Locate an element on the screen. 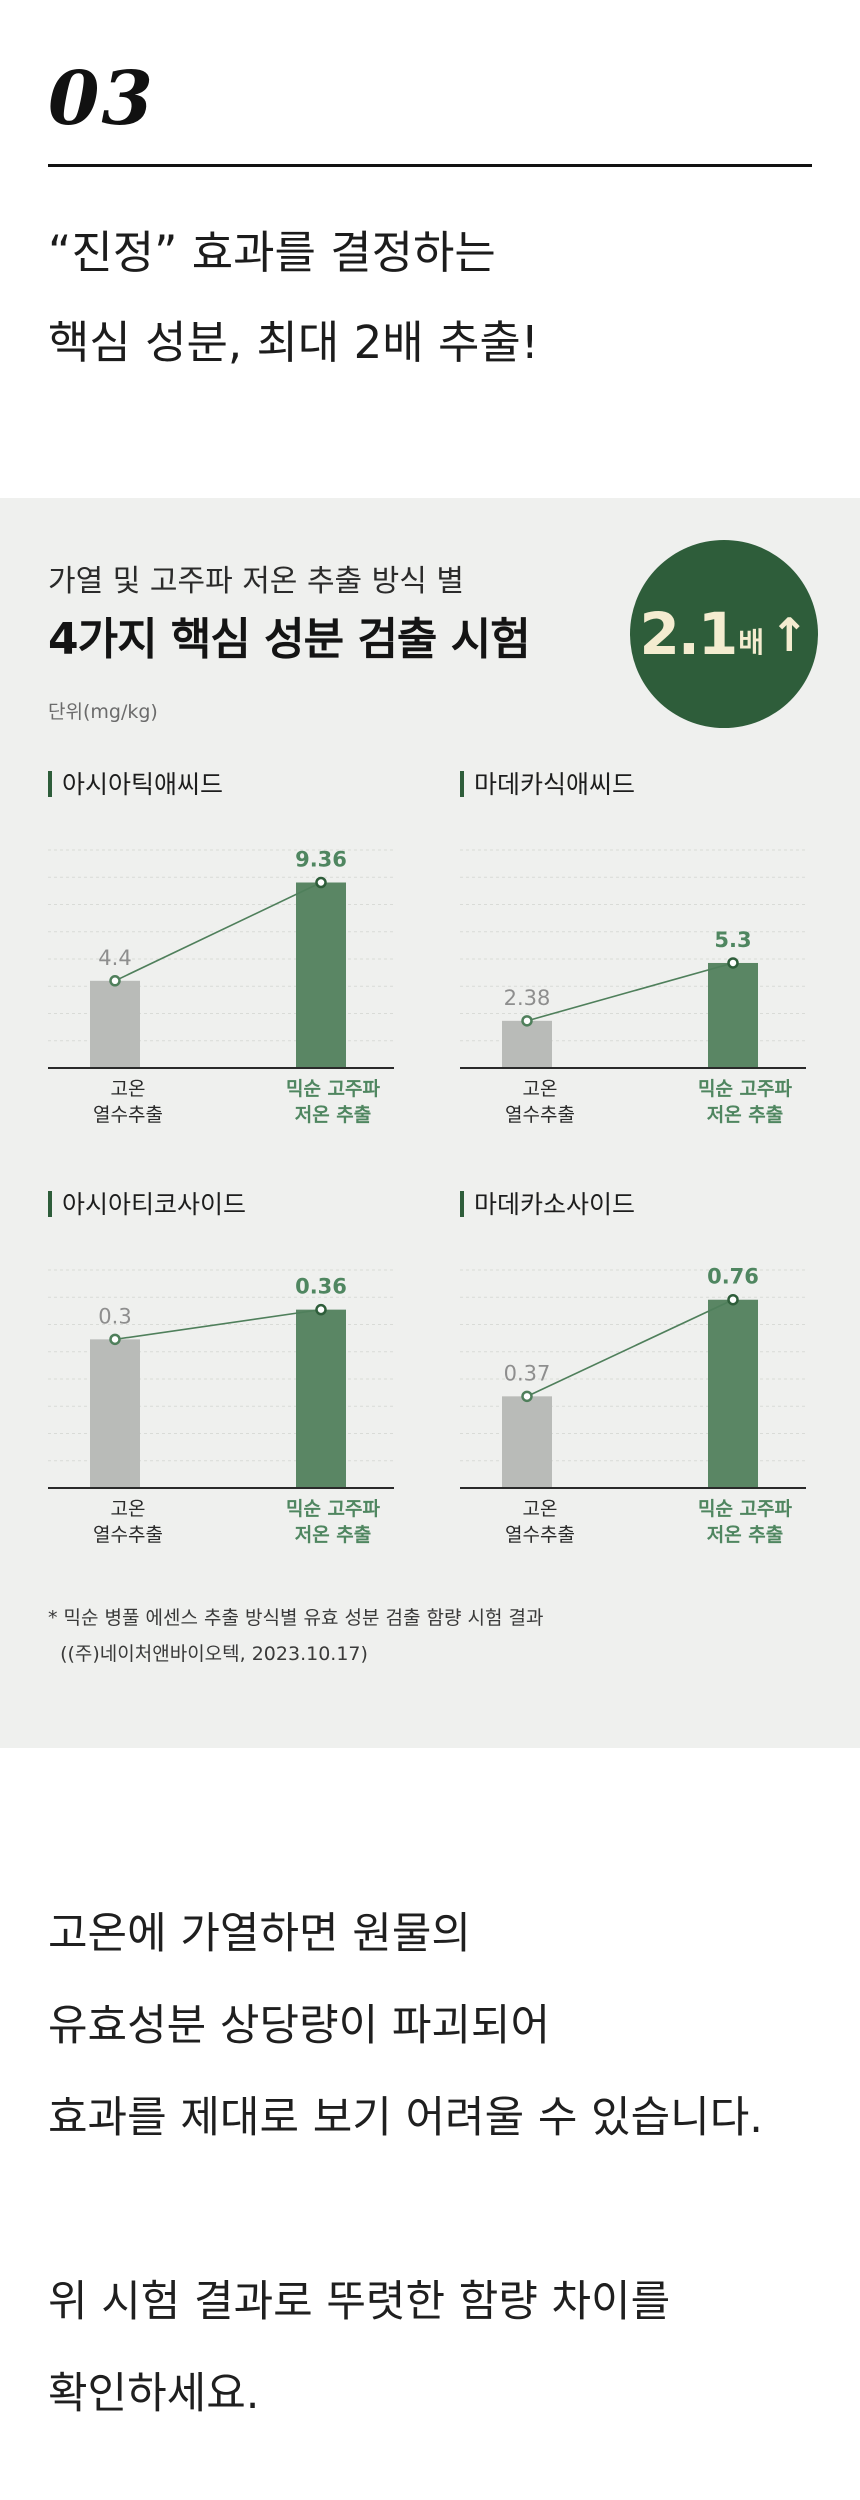 Image resolution: width=860 pixels, height=2500 pixels. chart-asiaticoside: 아시아티코사이드 0.3 0.36 고온 열수추출 믹순 고주파 저온 추출 is located at coordinates (221, 1370).